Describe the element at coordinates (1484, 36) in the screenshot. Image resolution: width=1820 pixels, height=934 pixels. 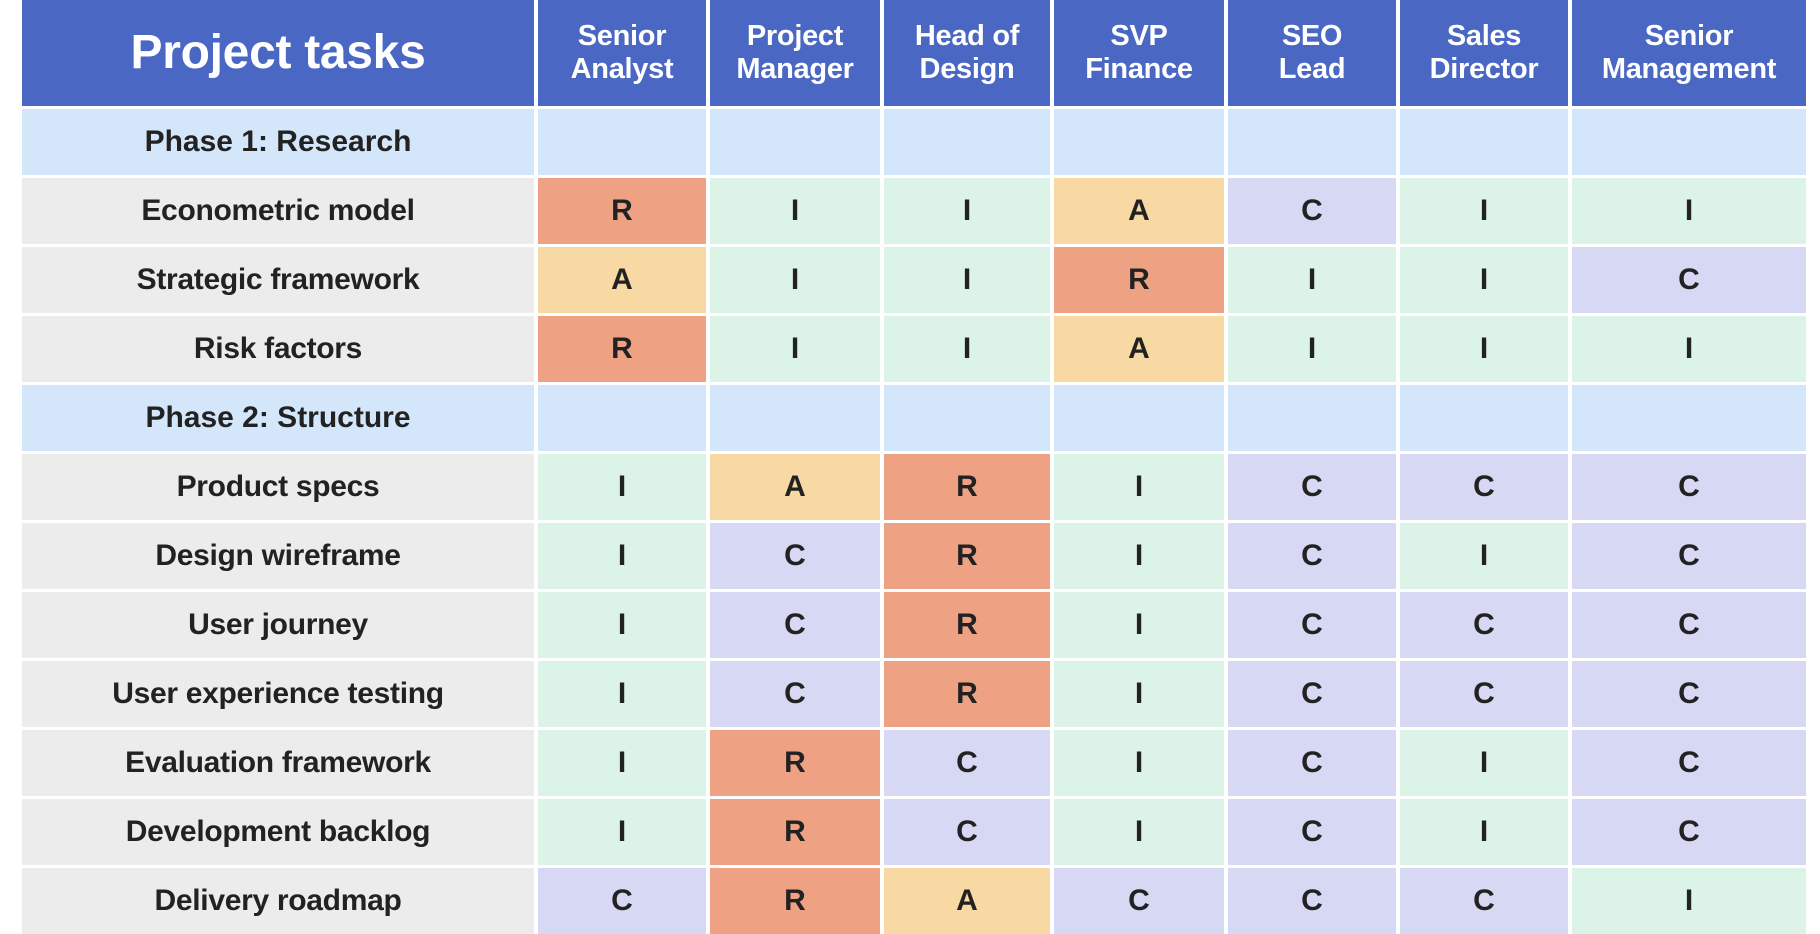
I see `role-header-line: Sales` at that location.